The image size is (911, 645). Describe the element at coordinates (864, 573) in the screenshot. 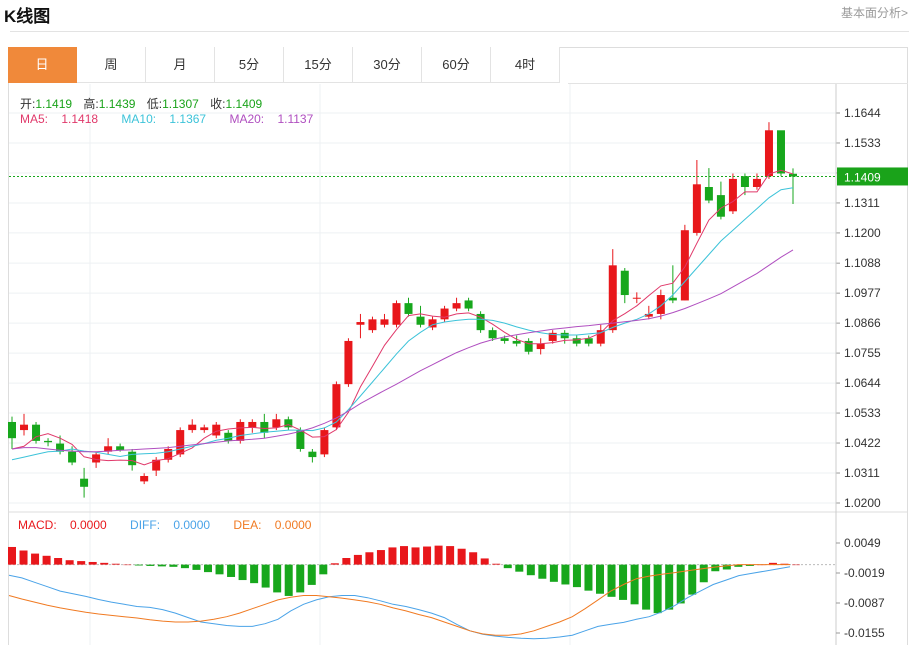

I see `macd-tick-label: -0.0019` at that location.